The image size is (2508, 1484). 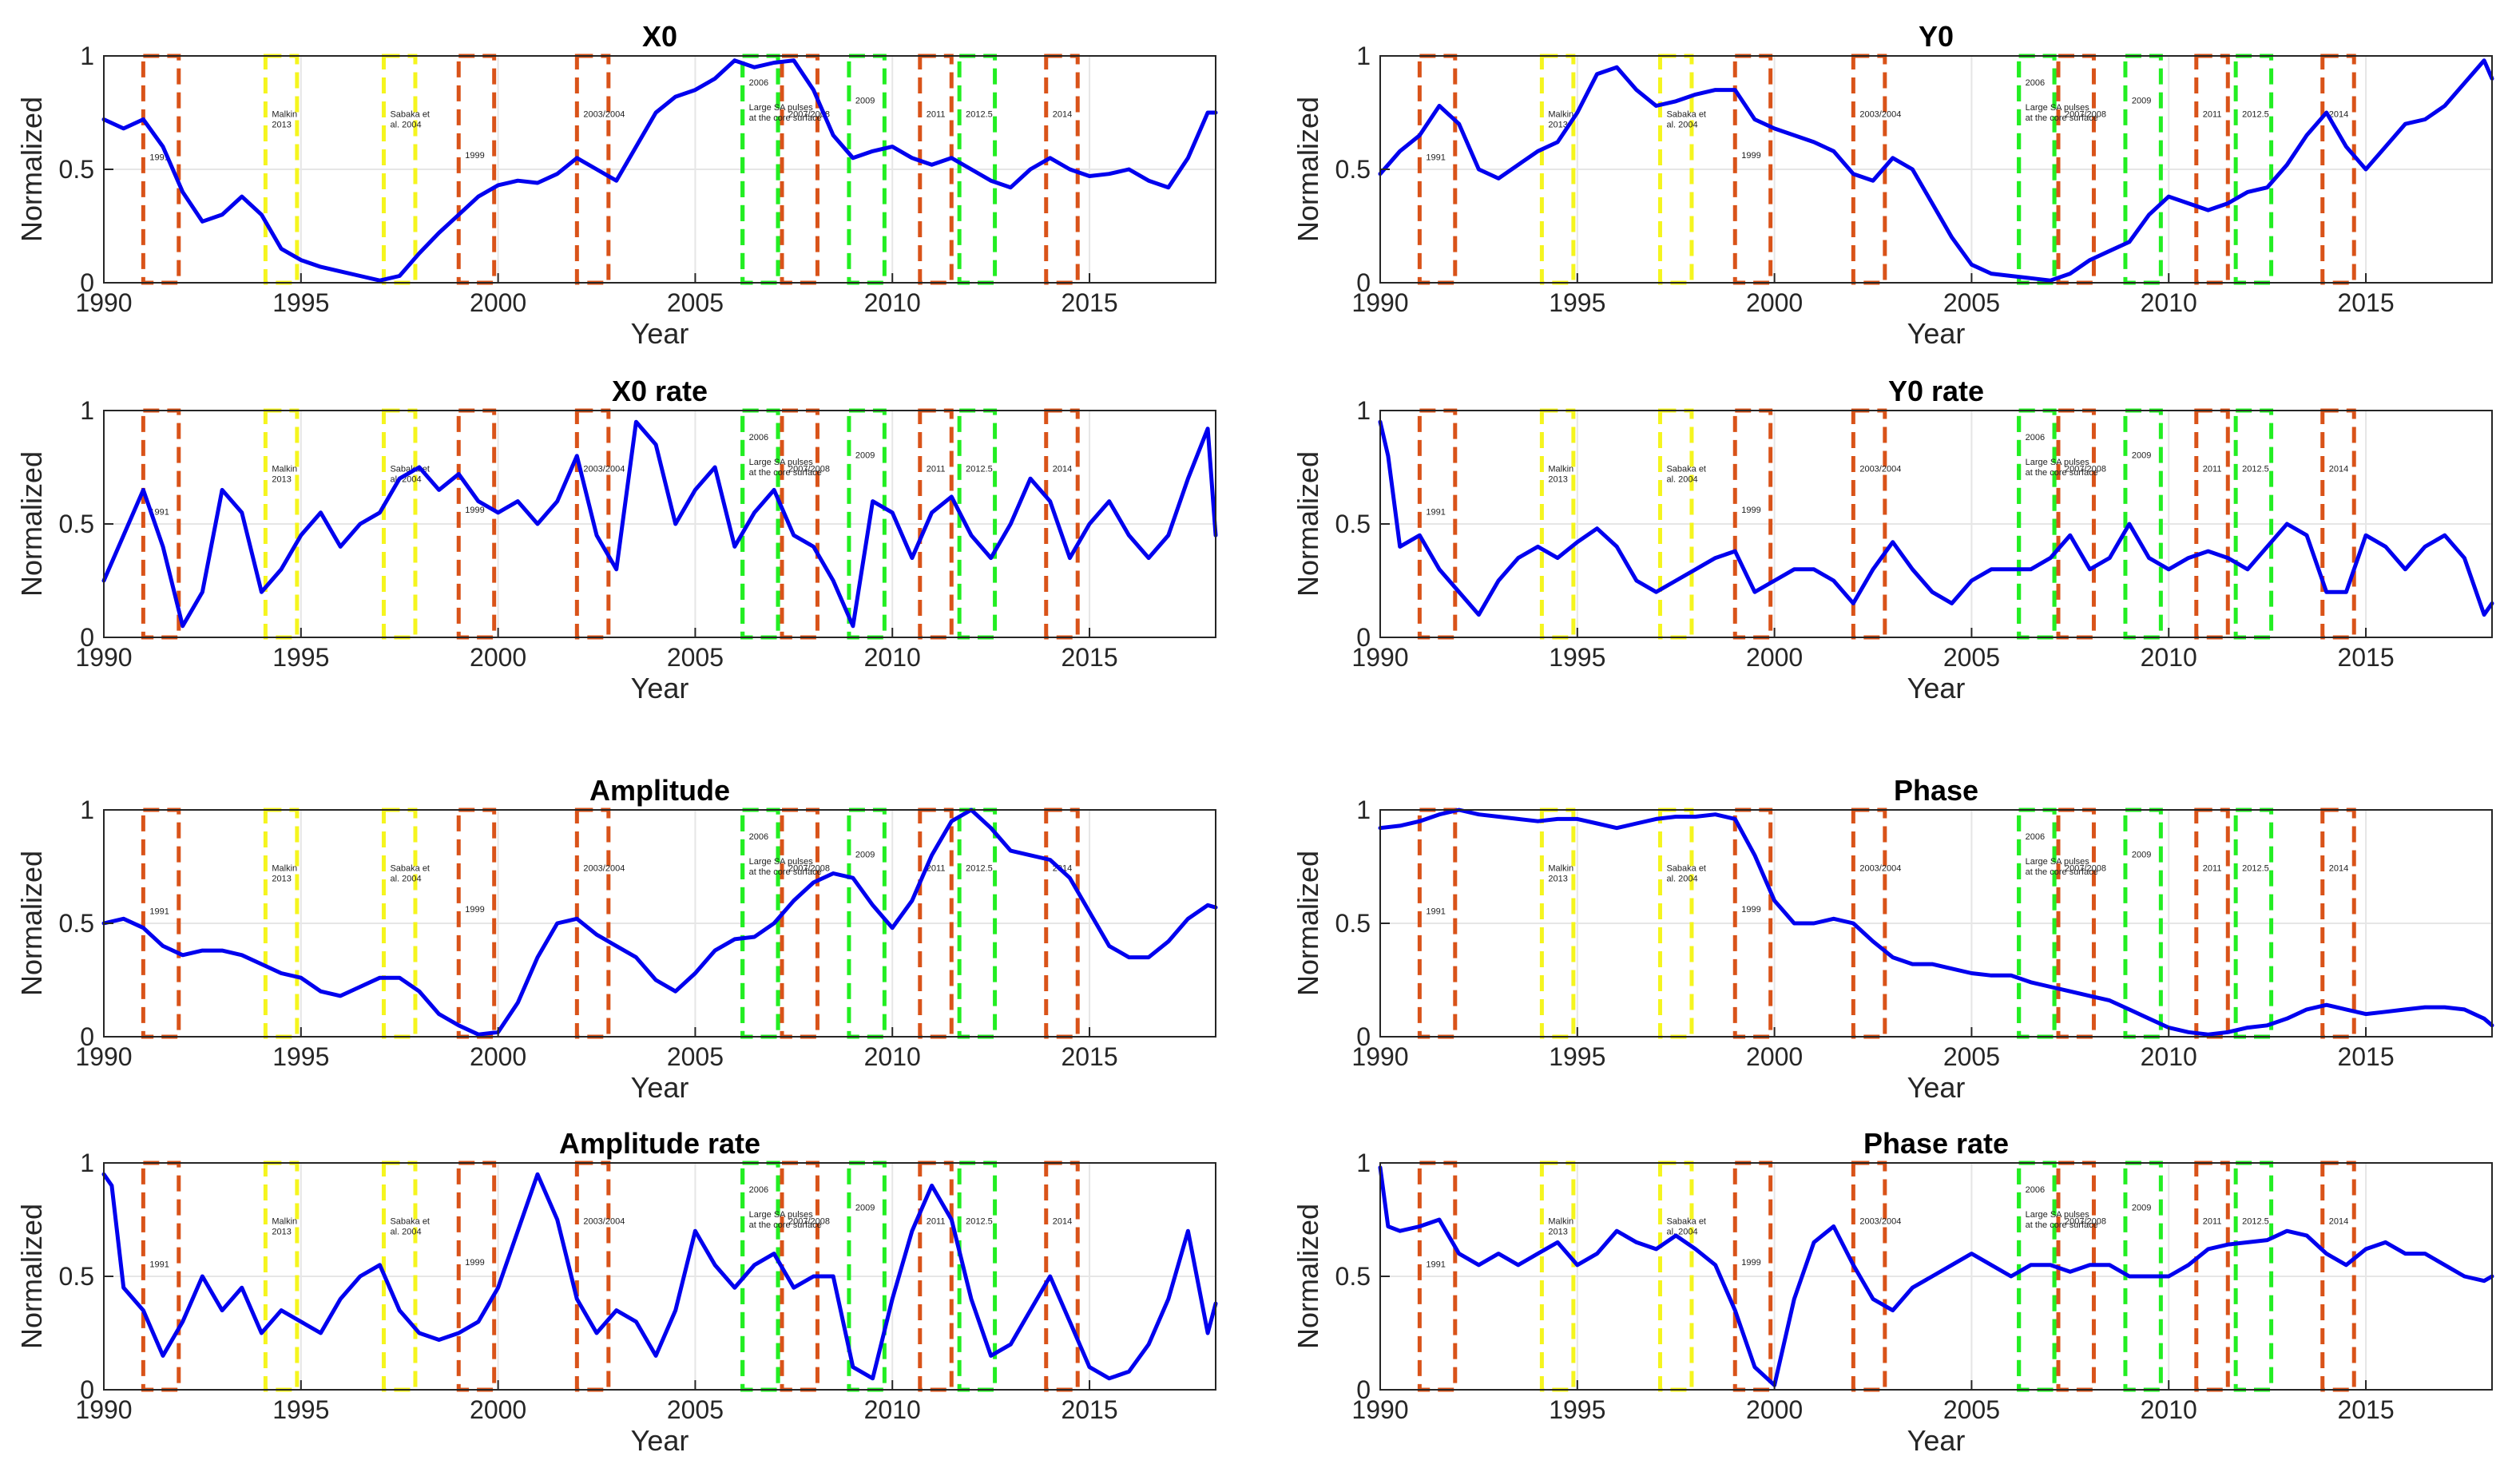 What do you see at coordinates (1936, 790) in the screenshot?
I see `chart-title: Phase` at bounding box center [1936, 790].